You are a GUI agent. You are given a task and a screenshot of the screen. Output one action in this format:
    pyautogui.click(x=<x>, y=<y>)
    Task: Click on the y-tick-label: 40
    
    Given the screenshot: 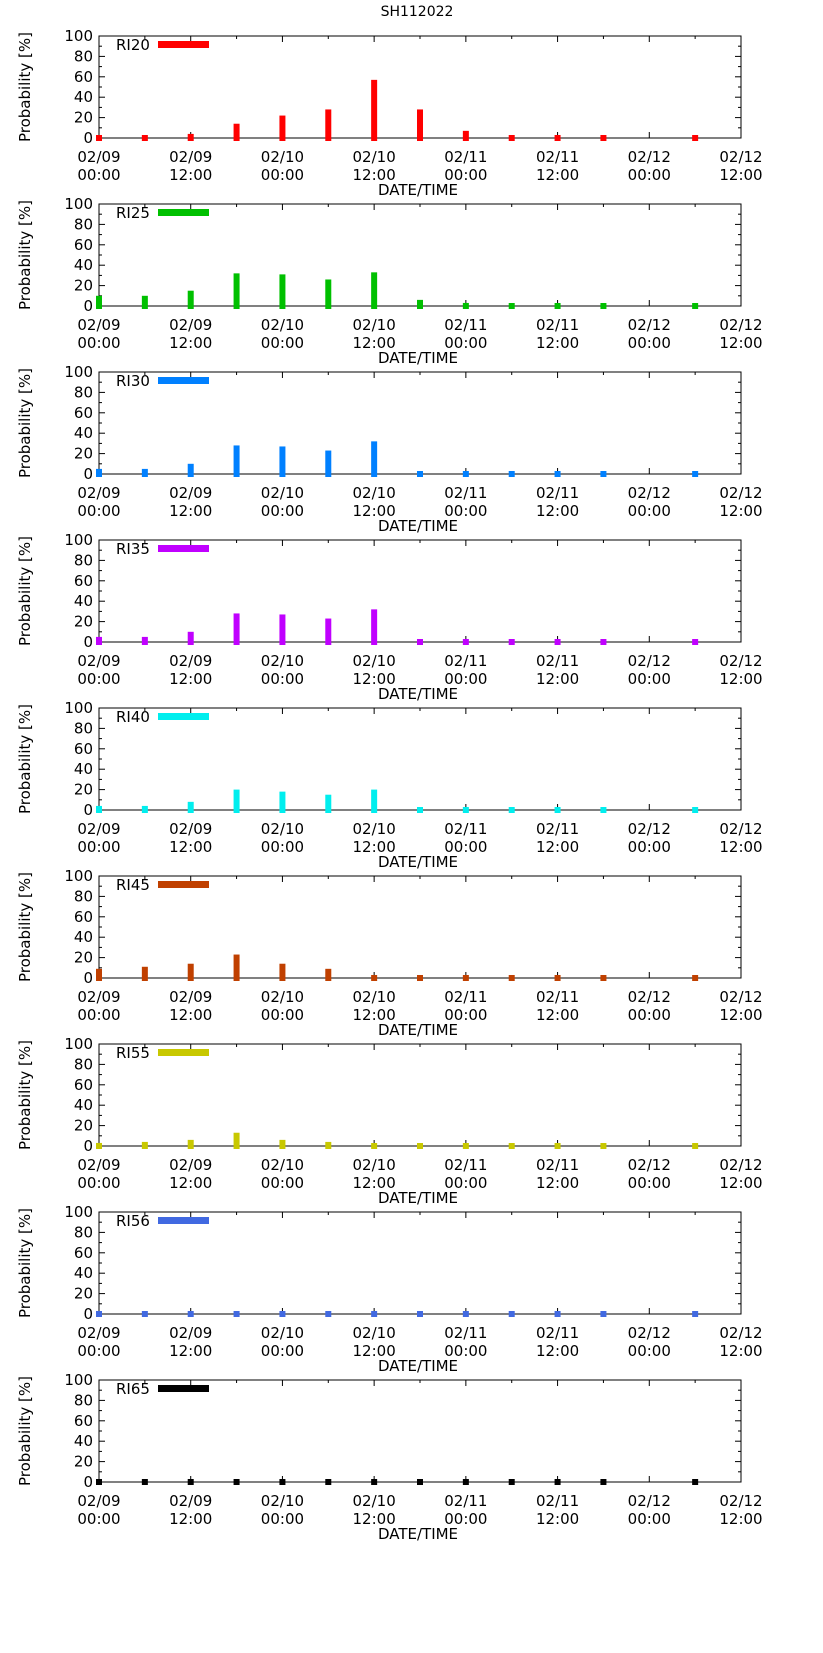 What is the action you would take?
    pyautogui.click(x=83, y=265)
    